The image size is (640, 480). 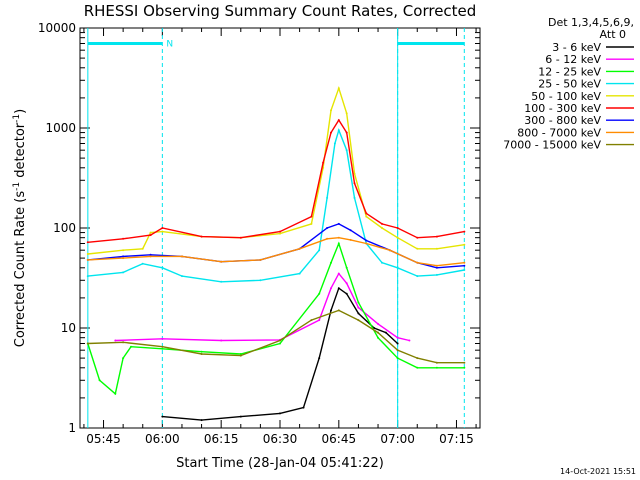 What do you see at coordinates (569, 71) in the screenshot?
I see `legend-entry-label: 12 - 25 keV` at bounding box center [569, 71].